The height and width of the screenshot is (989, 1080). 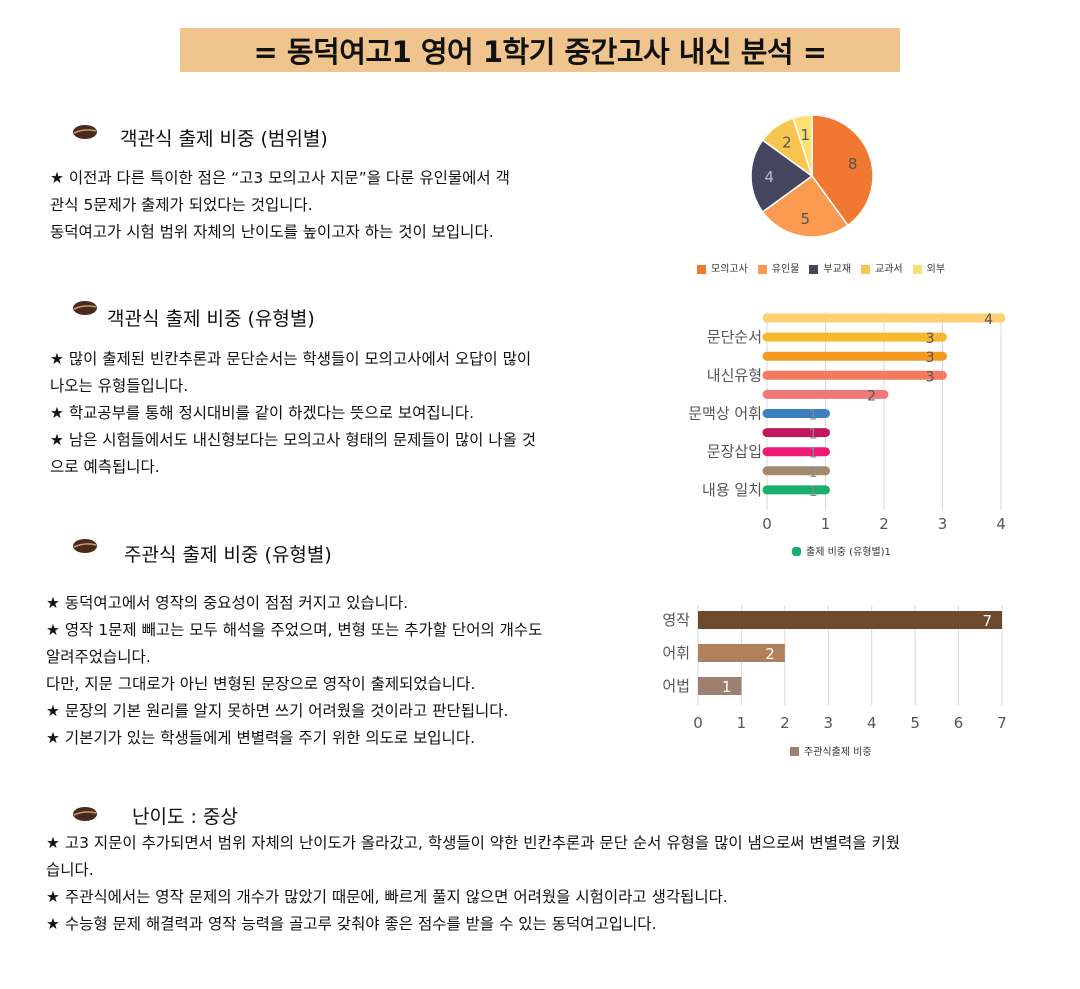 I want to click on legend-label: 부교재, so click(x=837, y=269).